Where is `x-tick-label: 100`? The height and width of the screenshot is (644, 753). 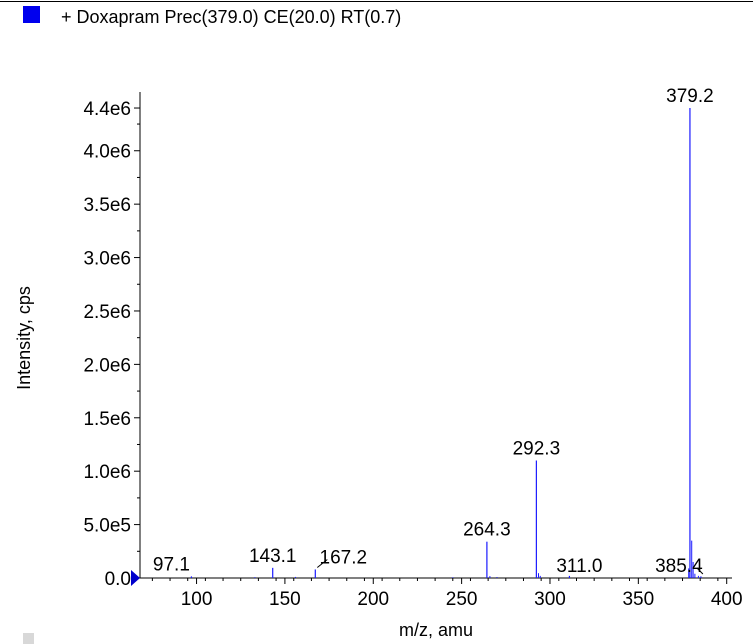
x-tick-label: 100 is located at coordinates (197, 599).